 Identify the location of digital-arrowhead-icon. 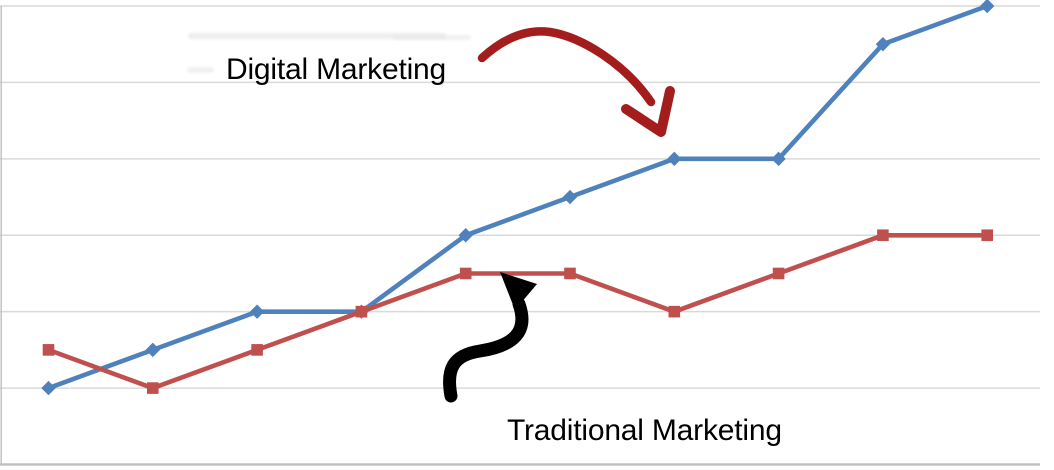
(648, 111).